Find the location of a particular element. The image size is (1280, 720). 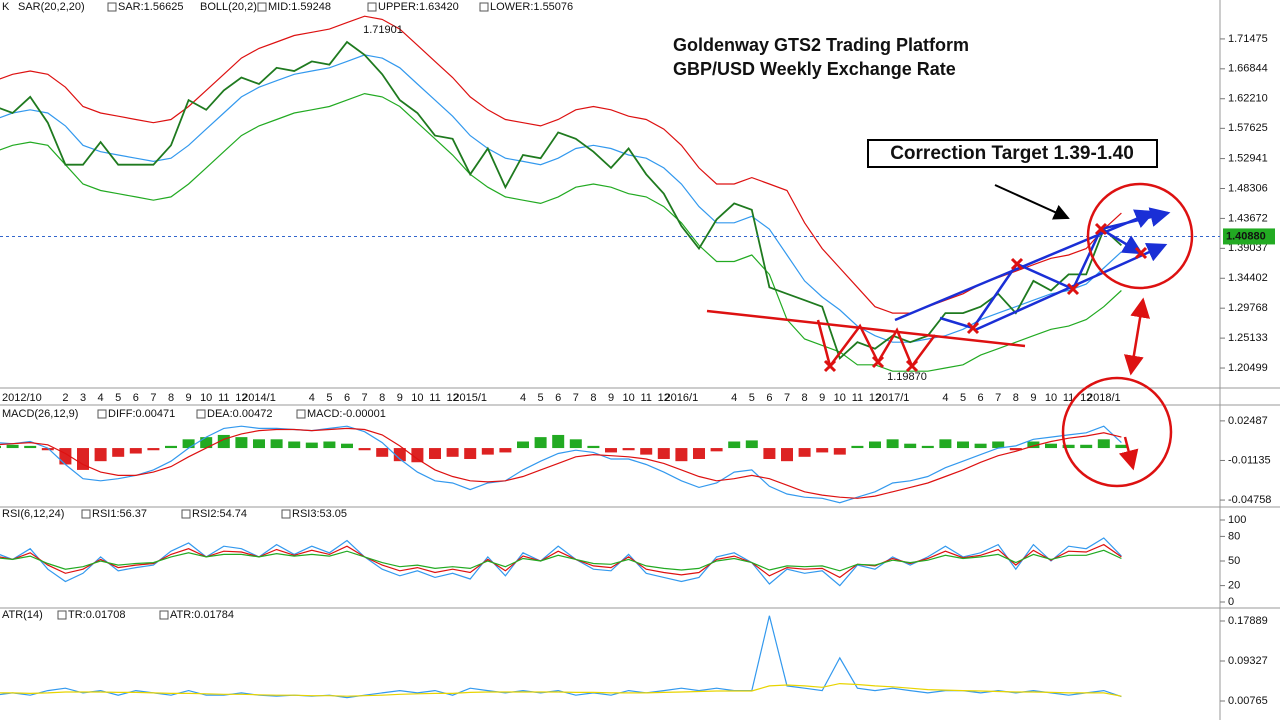

y-tick-label: 1.43672 is located at coordinates (1248, 218).